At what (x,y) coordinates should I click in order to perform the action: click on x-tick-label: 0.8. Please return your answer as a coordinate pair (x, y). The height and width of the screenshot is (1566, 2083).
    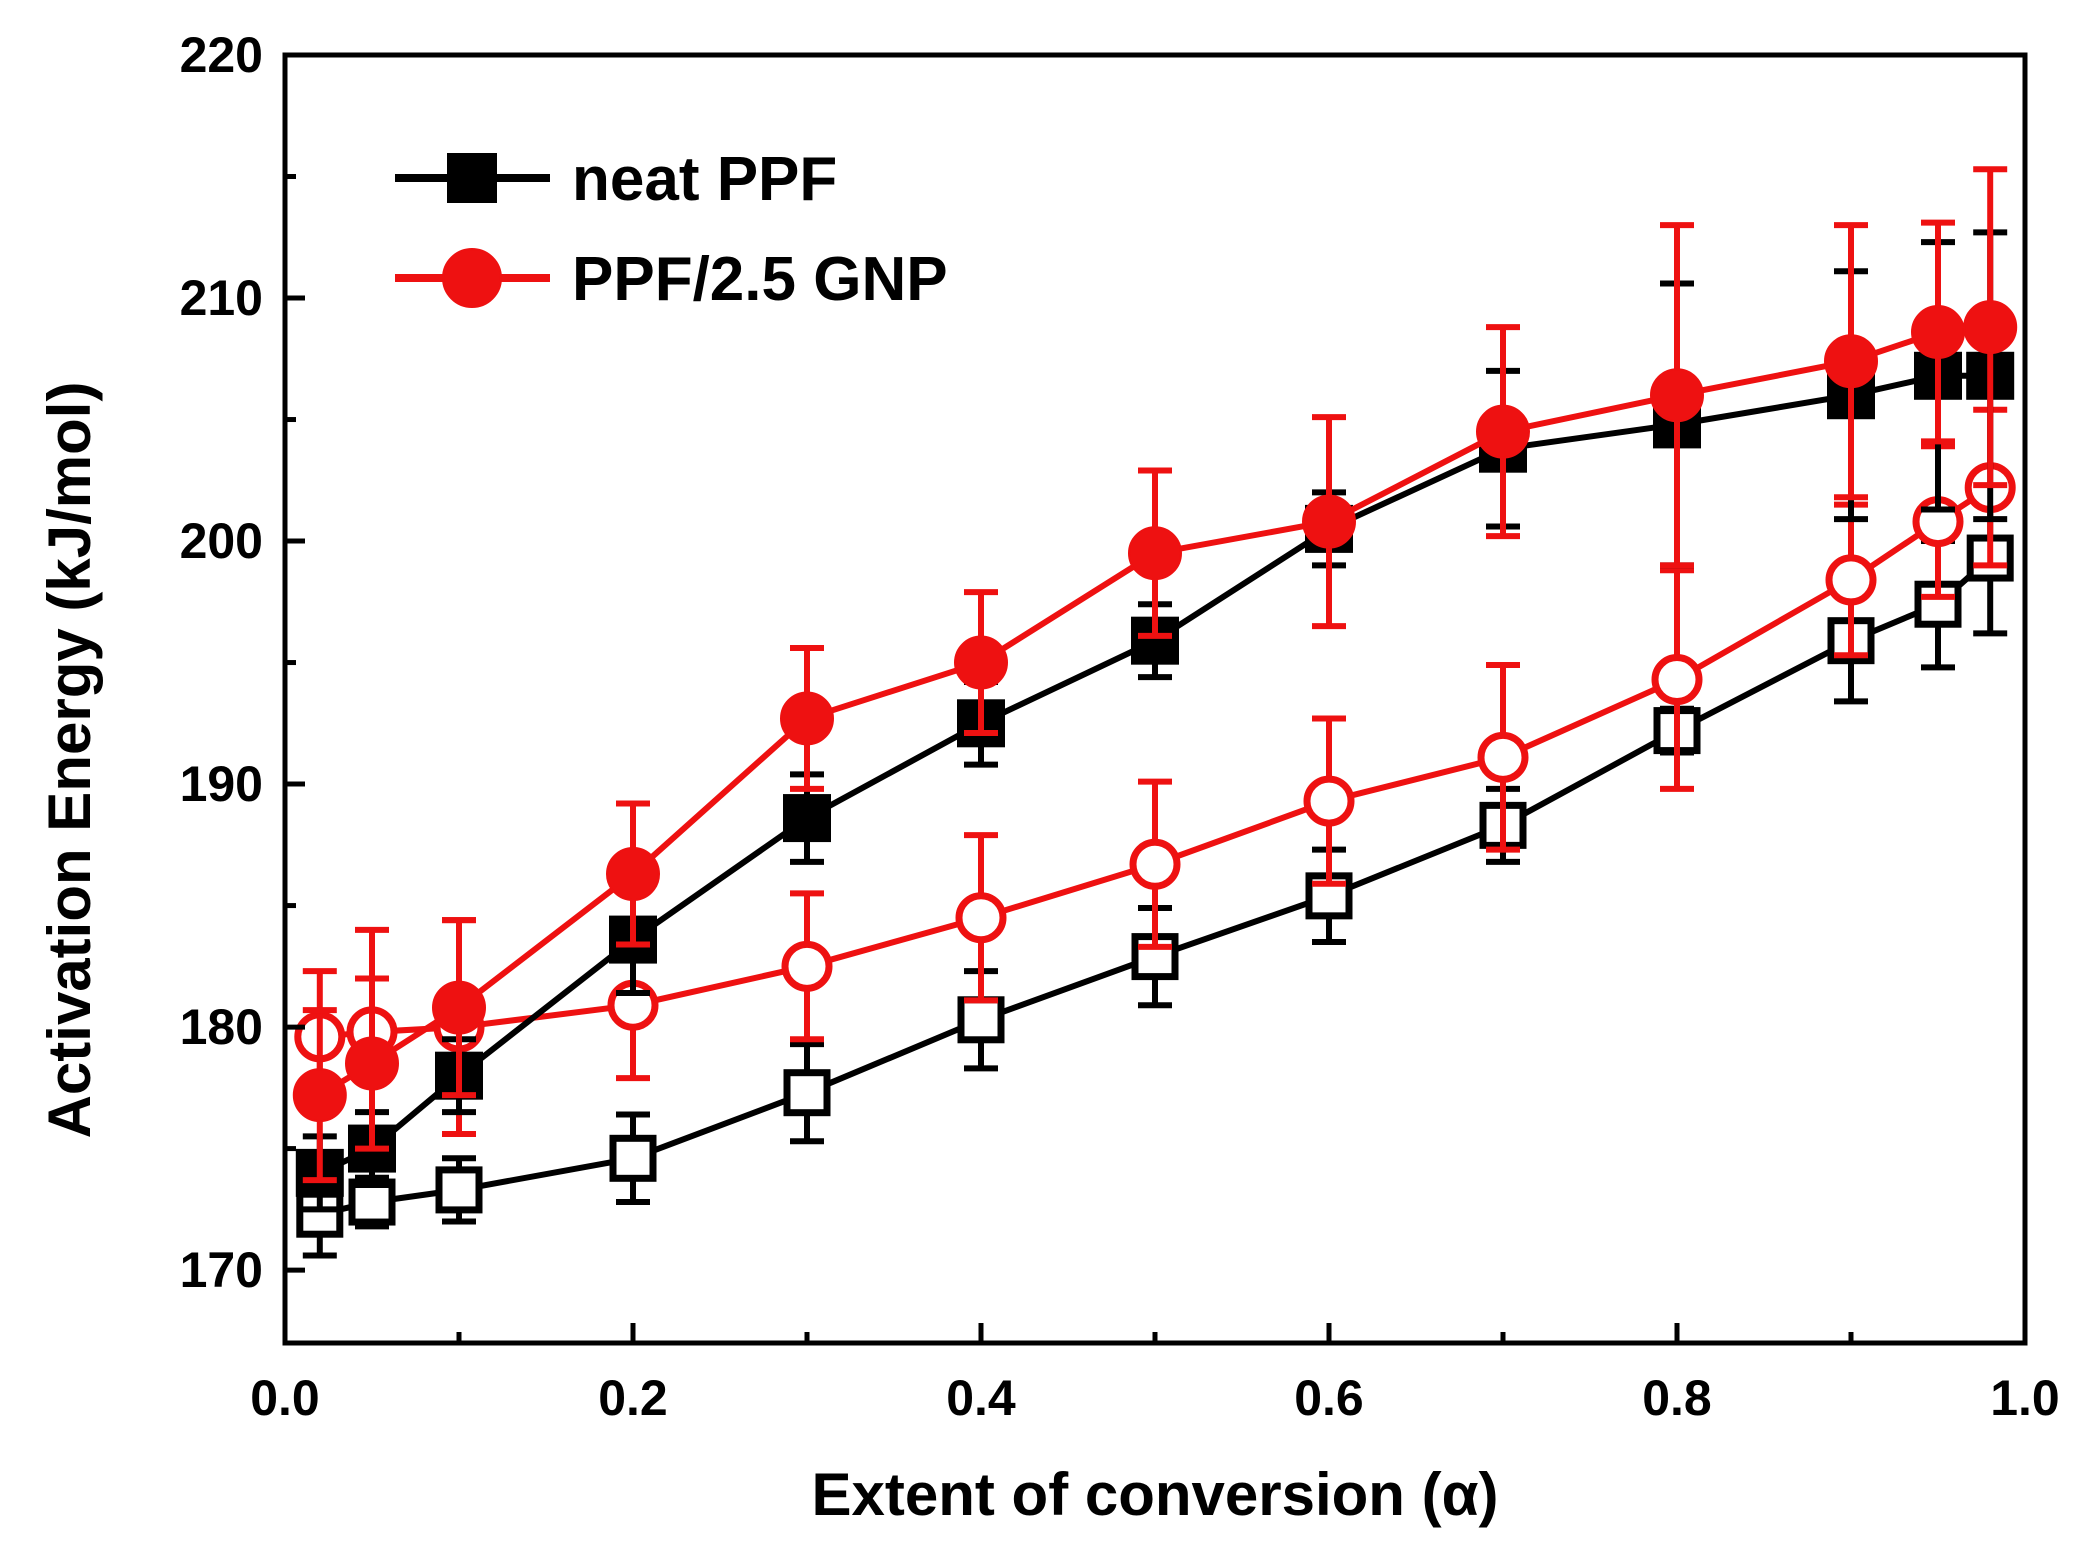
    Looking at the image, I should click on (1677, 1398).